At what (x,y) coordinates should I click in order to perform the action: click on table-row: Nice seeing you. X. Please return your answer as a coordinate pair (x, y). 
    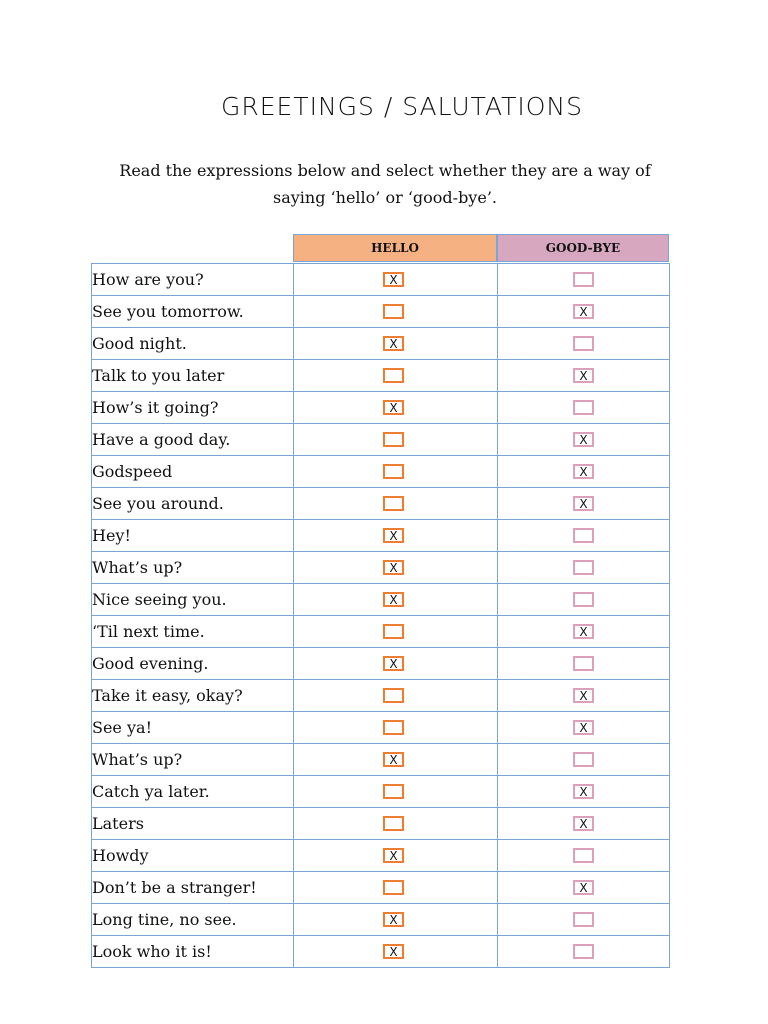
    Looking at the image, I should click on (380, 599).